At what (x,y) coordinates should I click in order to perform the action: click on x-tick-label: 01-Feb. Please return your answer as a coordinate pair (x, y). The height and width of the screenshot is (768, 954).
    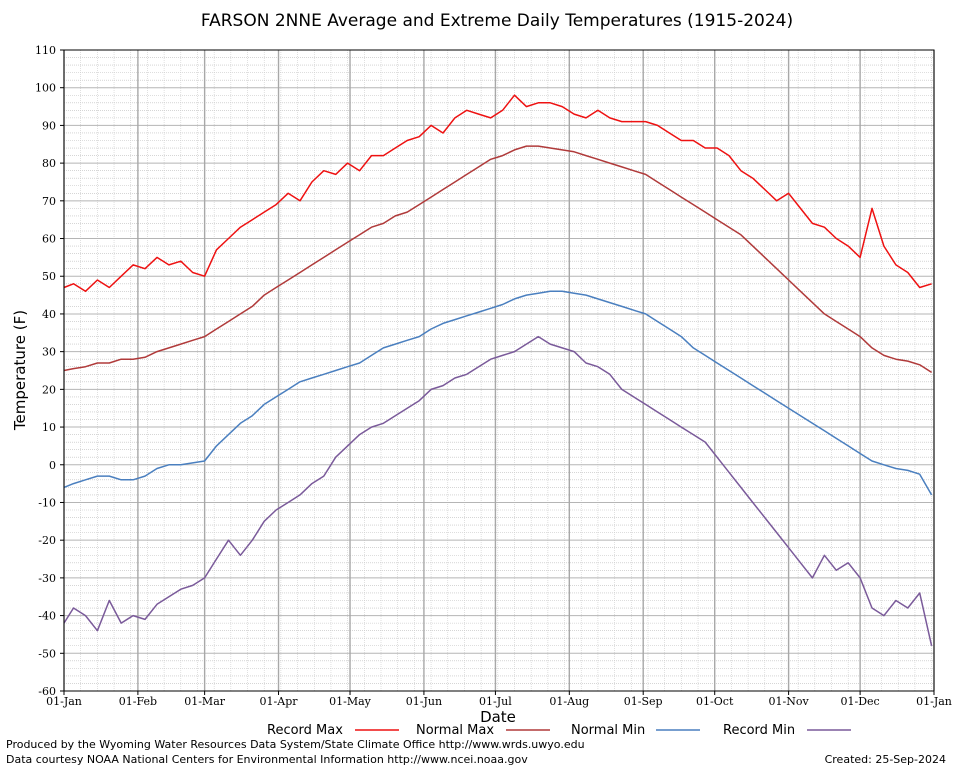
    Looking at the image, I should click on (138, 701).